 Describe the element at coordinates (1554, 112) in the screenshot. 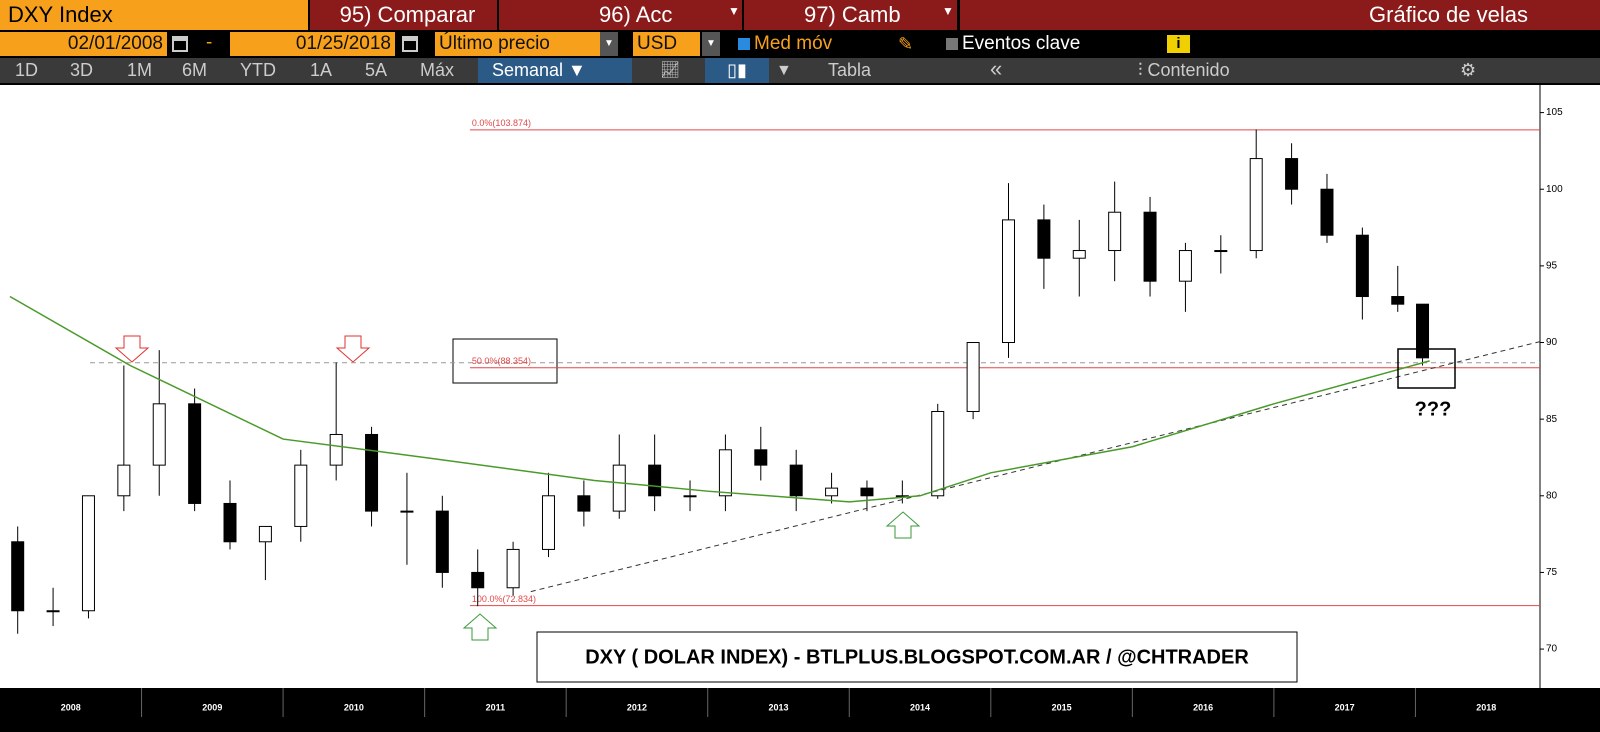

I see `y-tick-label: 105` at that location.